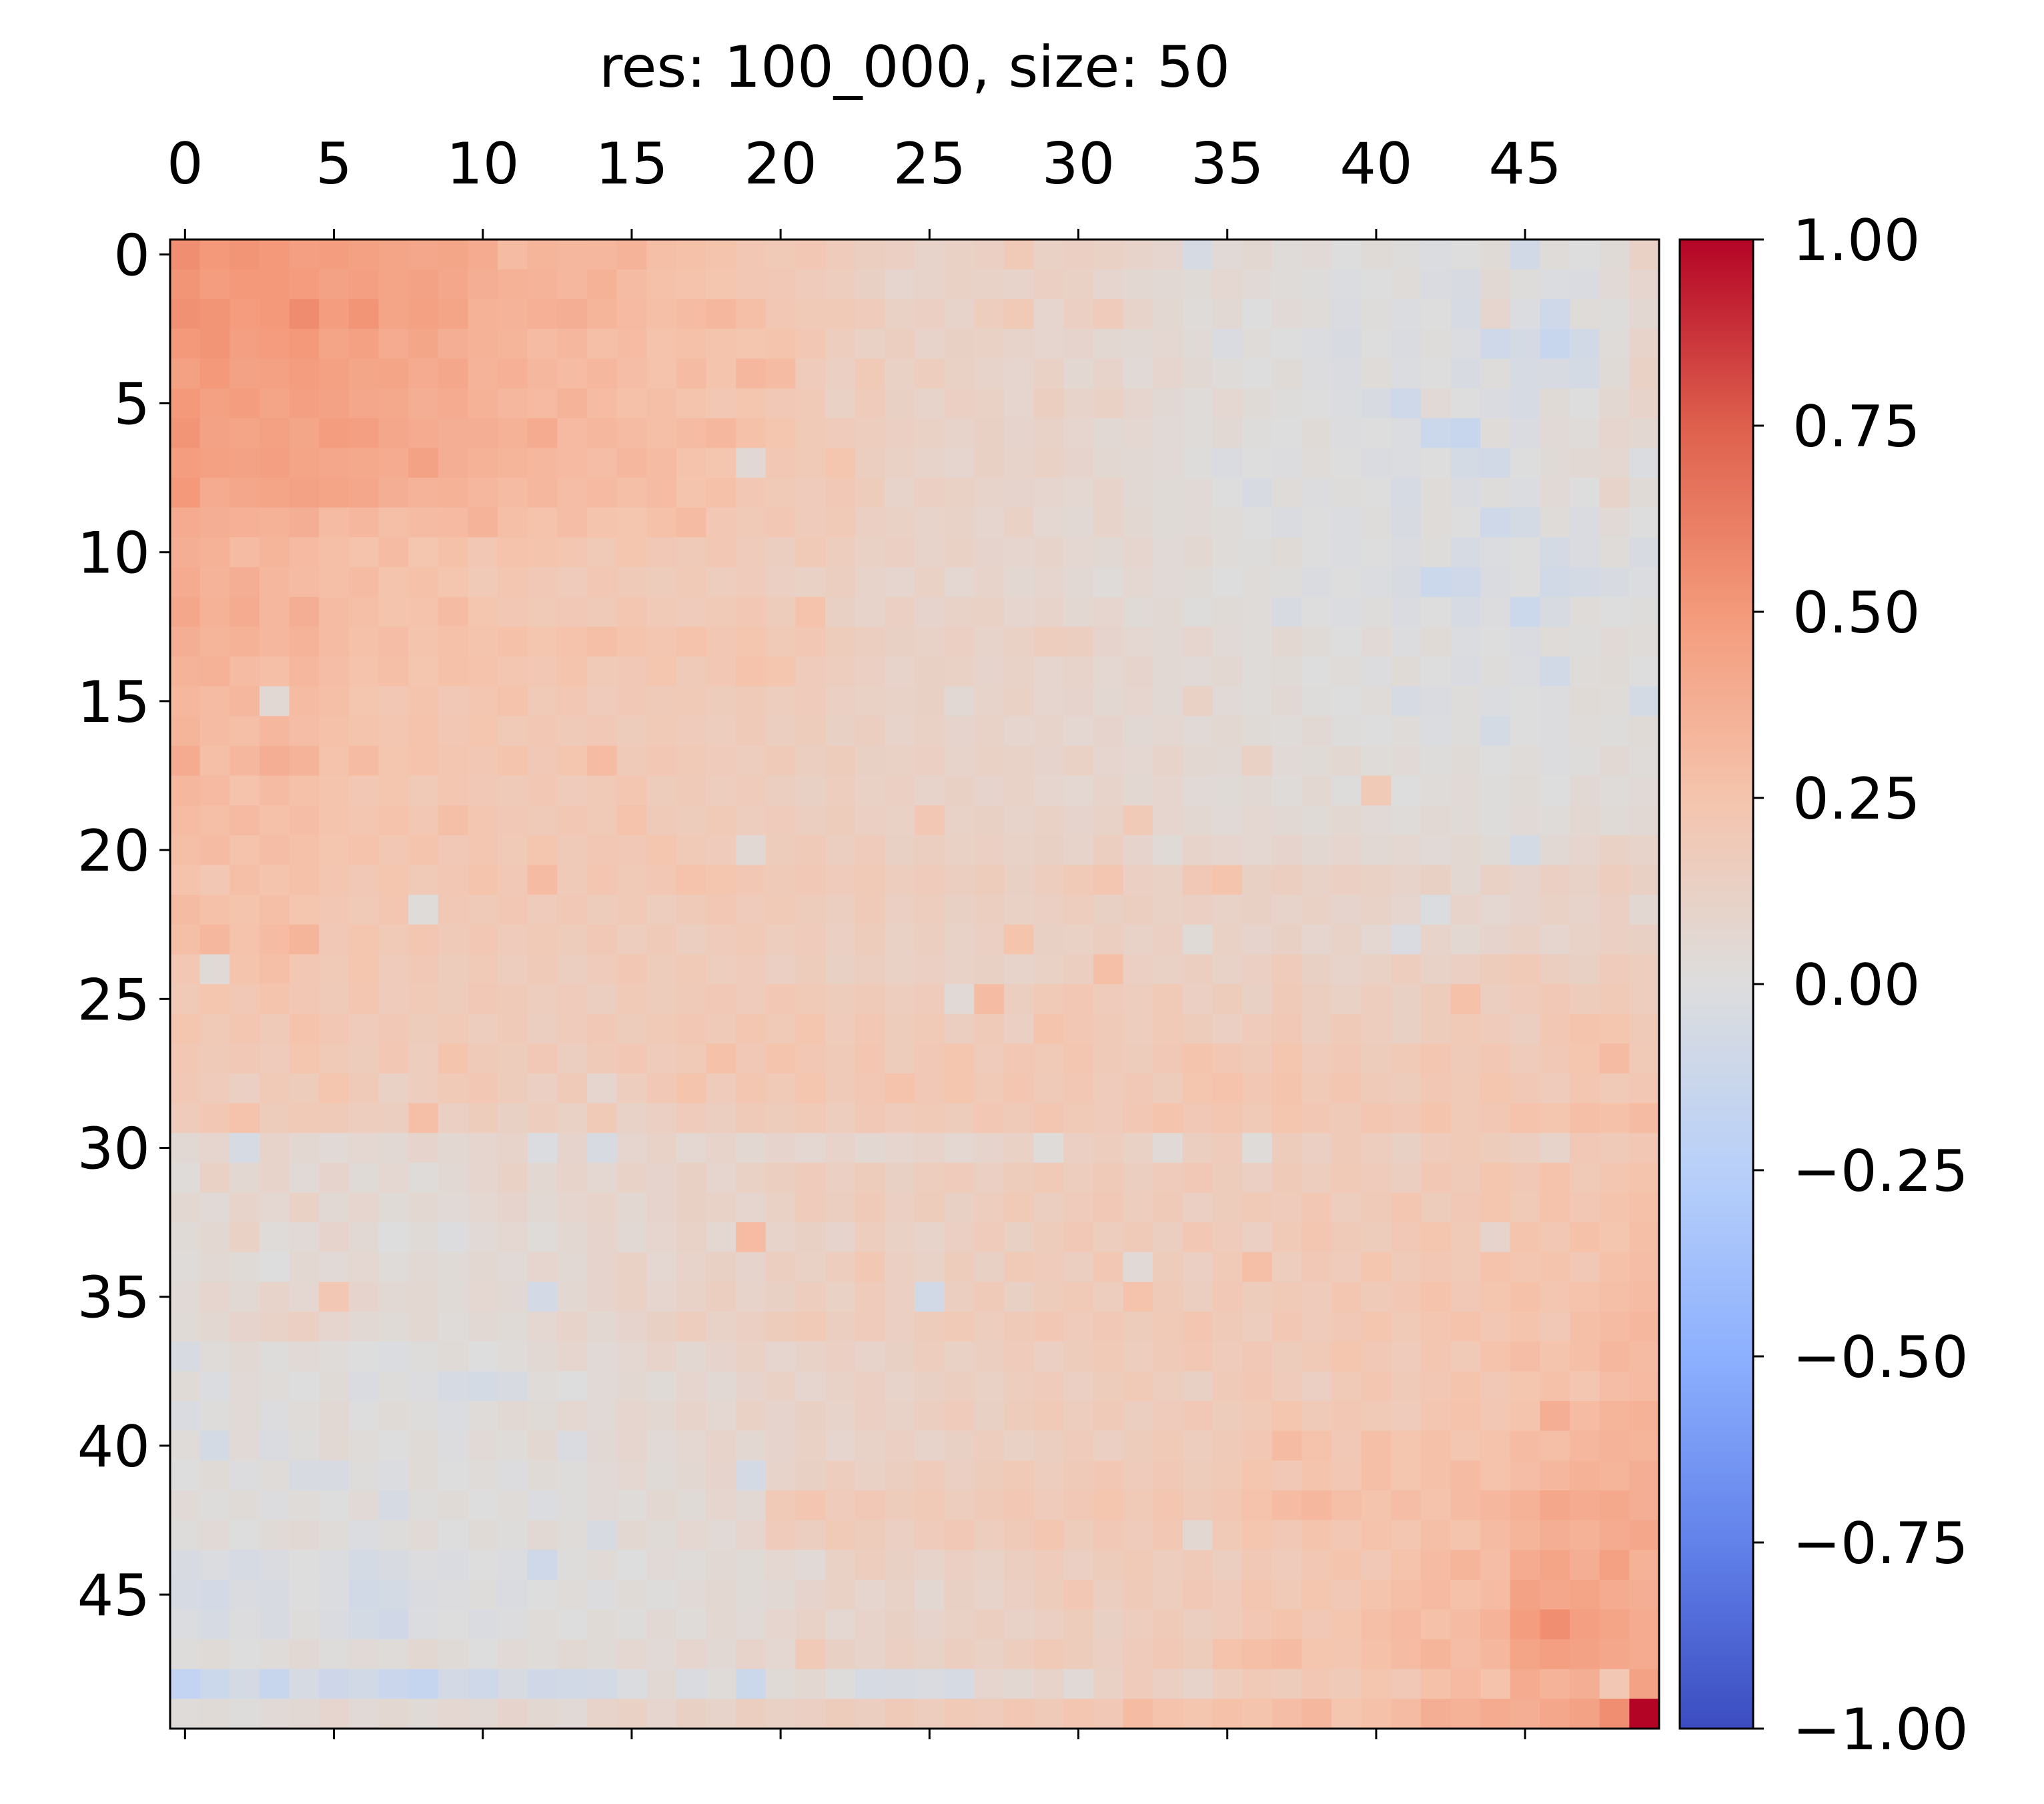 This screenshot has height=1804, width=2044. I want to click on y-tick-label: 0, so click(131, 255).